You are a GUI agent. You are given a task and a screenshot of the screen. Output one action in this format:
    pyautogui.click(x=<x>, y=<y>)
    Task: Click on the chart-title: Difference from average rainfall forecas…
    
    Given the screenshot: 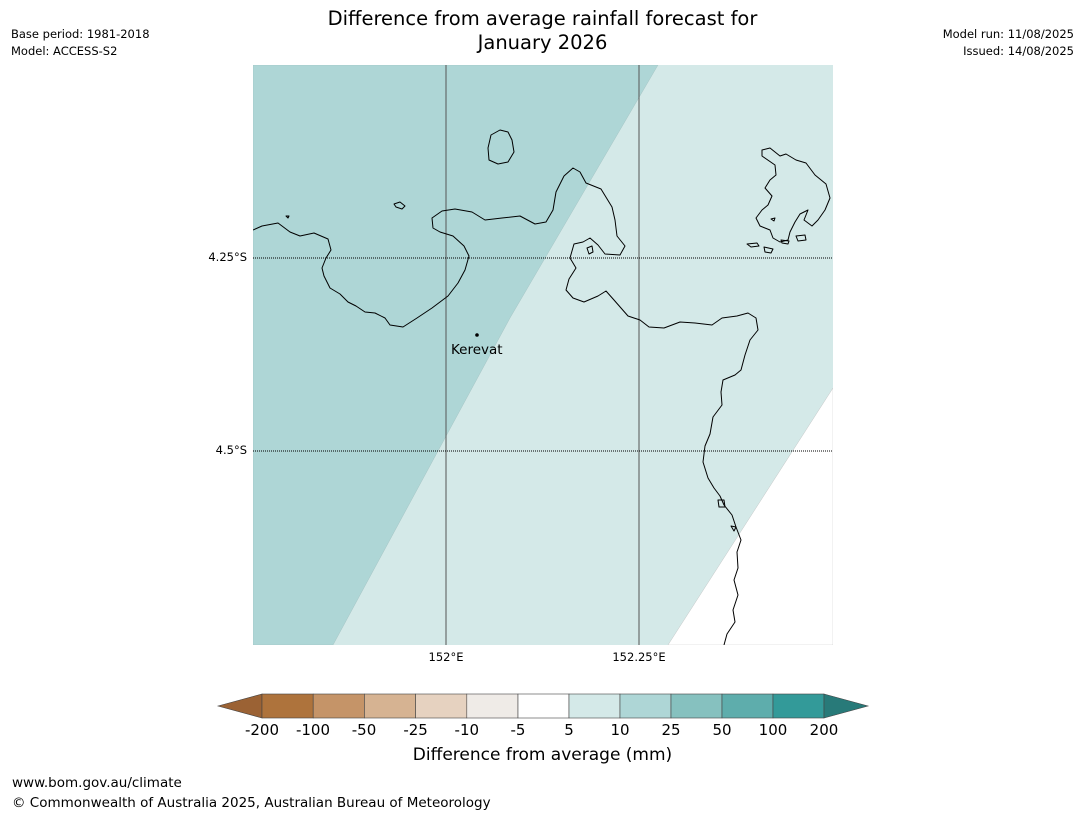 What is the action you would take?
    pyautogui.click(x=542, y=31)
    